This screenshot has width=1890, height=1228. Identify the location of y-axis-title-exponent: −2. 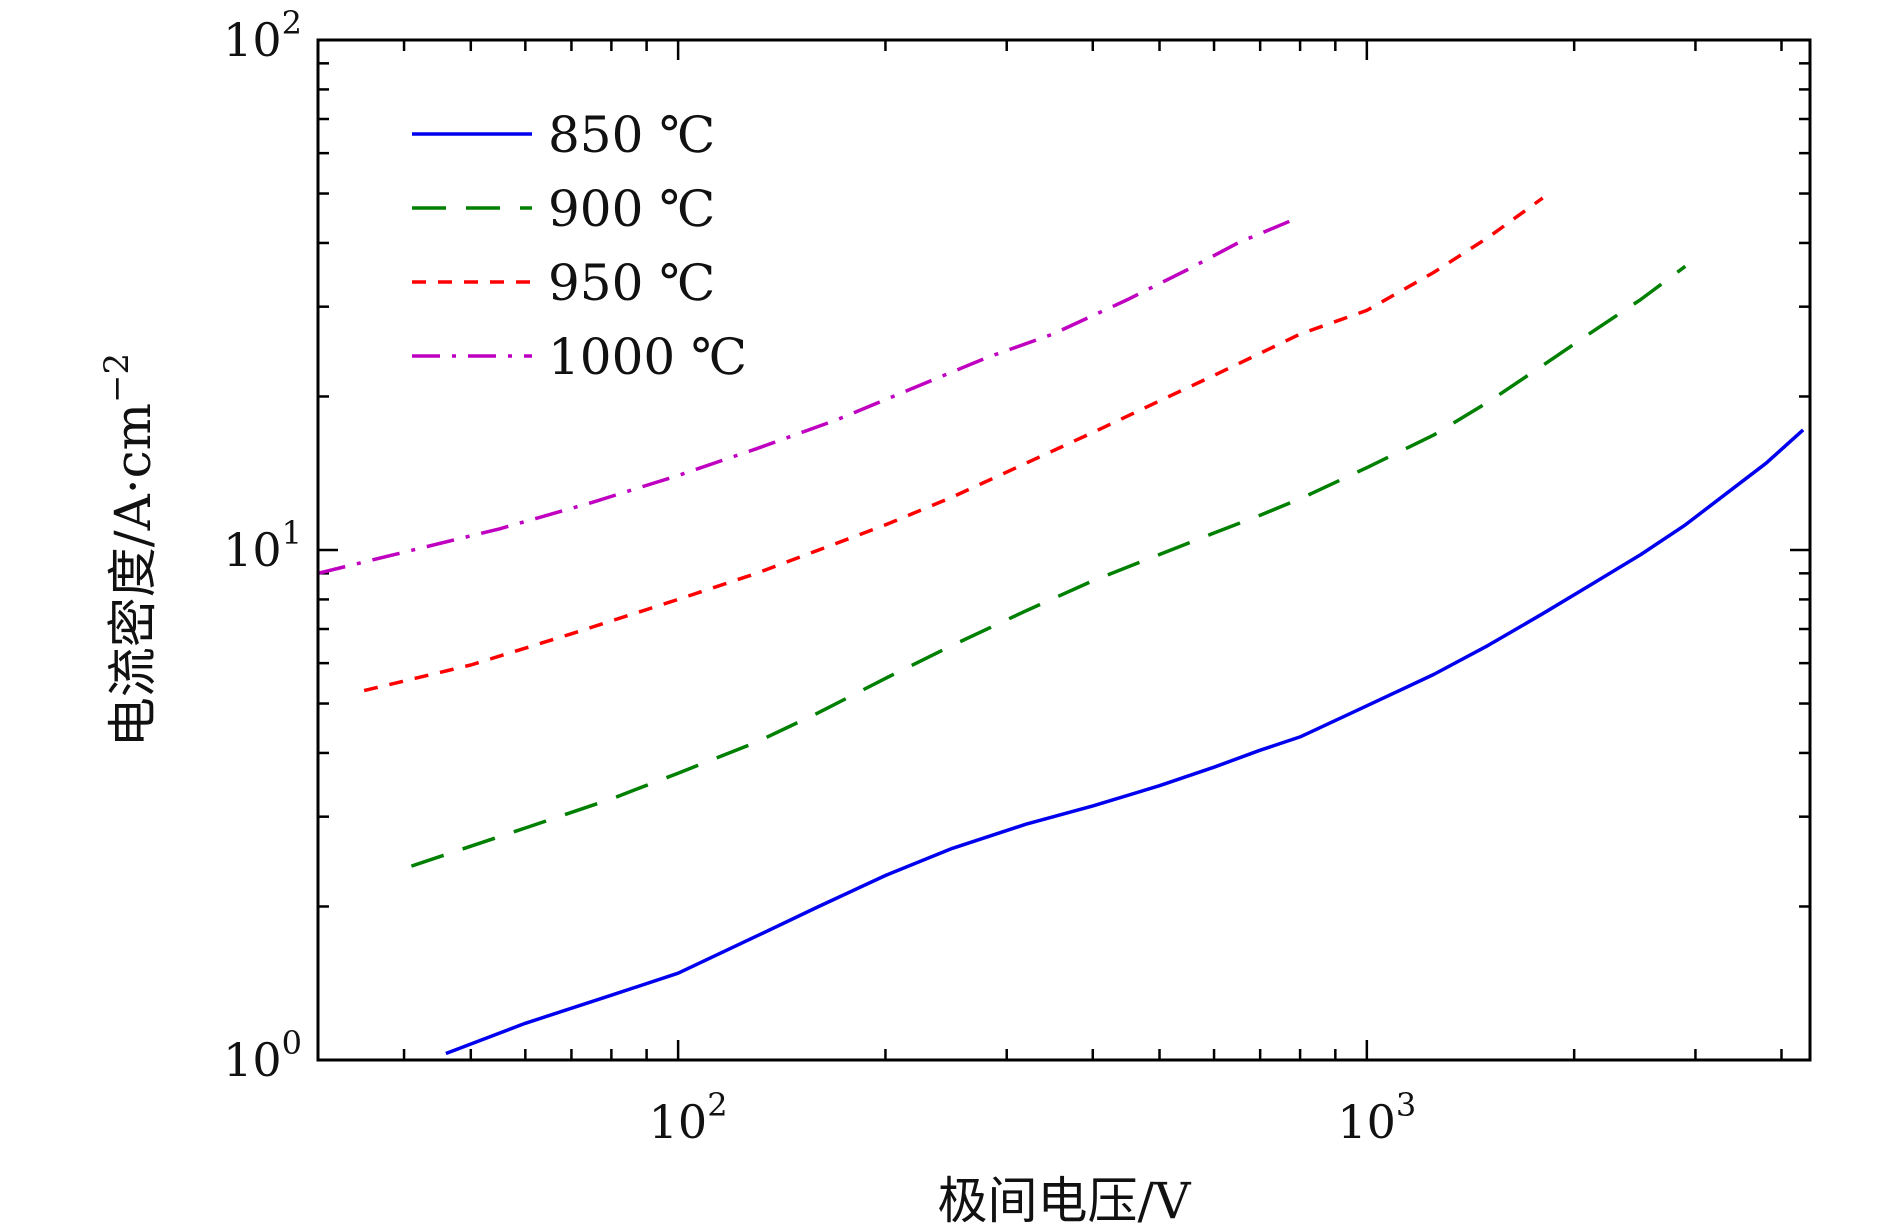
(117, 378).